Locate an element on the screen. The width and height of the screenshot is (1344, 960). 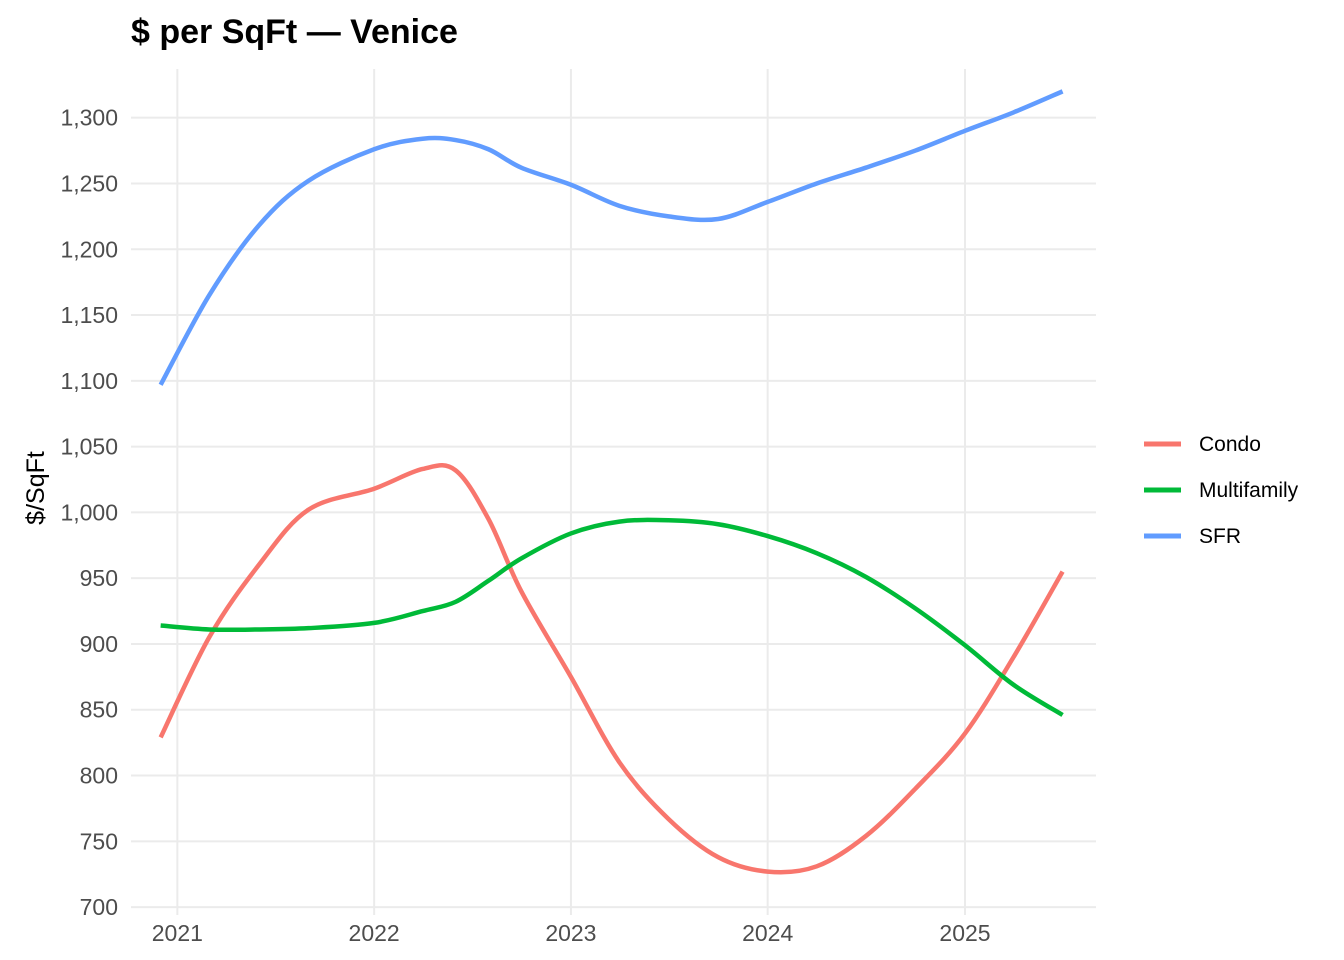
y-tick-label: 1,000 is located at coordinates (89, 512).